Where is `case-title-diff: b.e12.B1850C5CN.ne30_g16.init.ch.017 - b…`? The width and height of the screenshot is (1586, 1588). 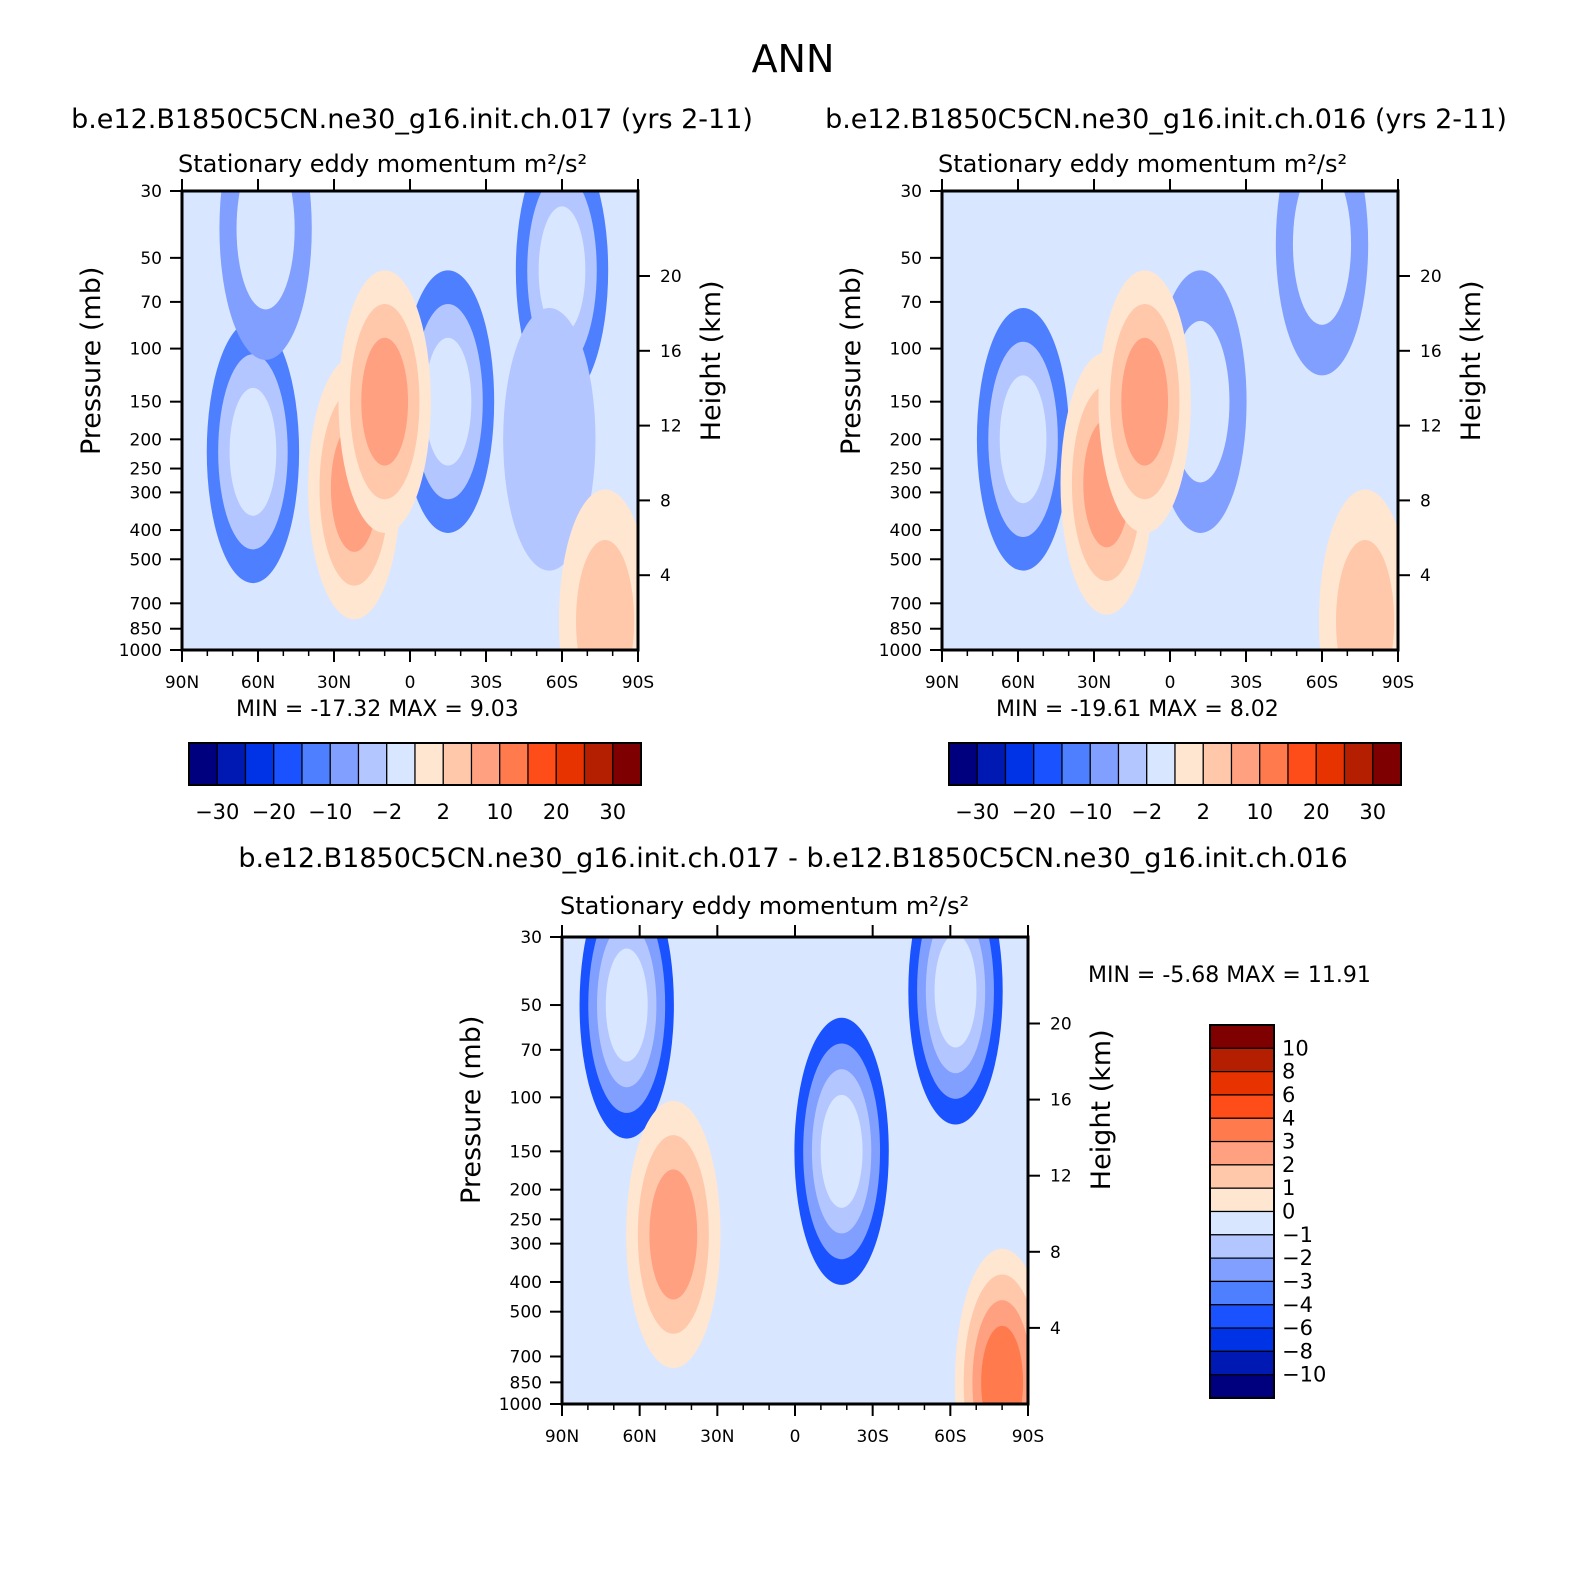
case-title-diff: b.e12.B1850C5CN.ne30_g16.init.ch.017 - b… is located at coordinates (792, 858).